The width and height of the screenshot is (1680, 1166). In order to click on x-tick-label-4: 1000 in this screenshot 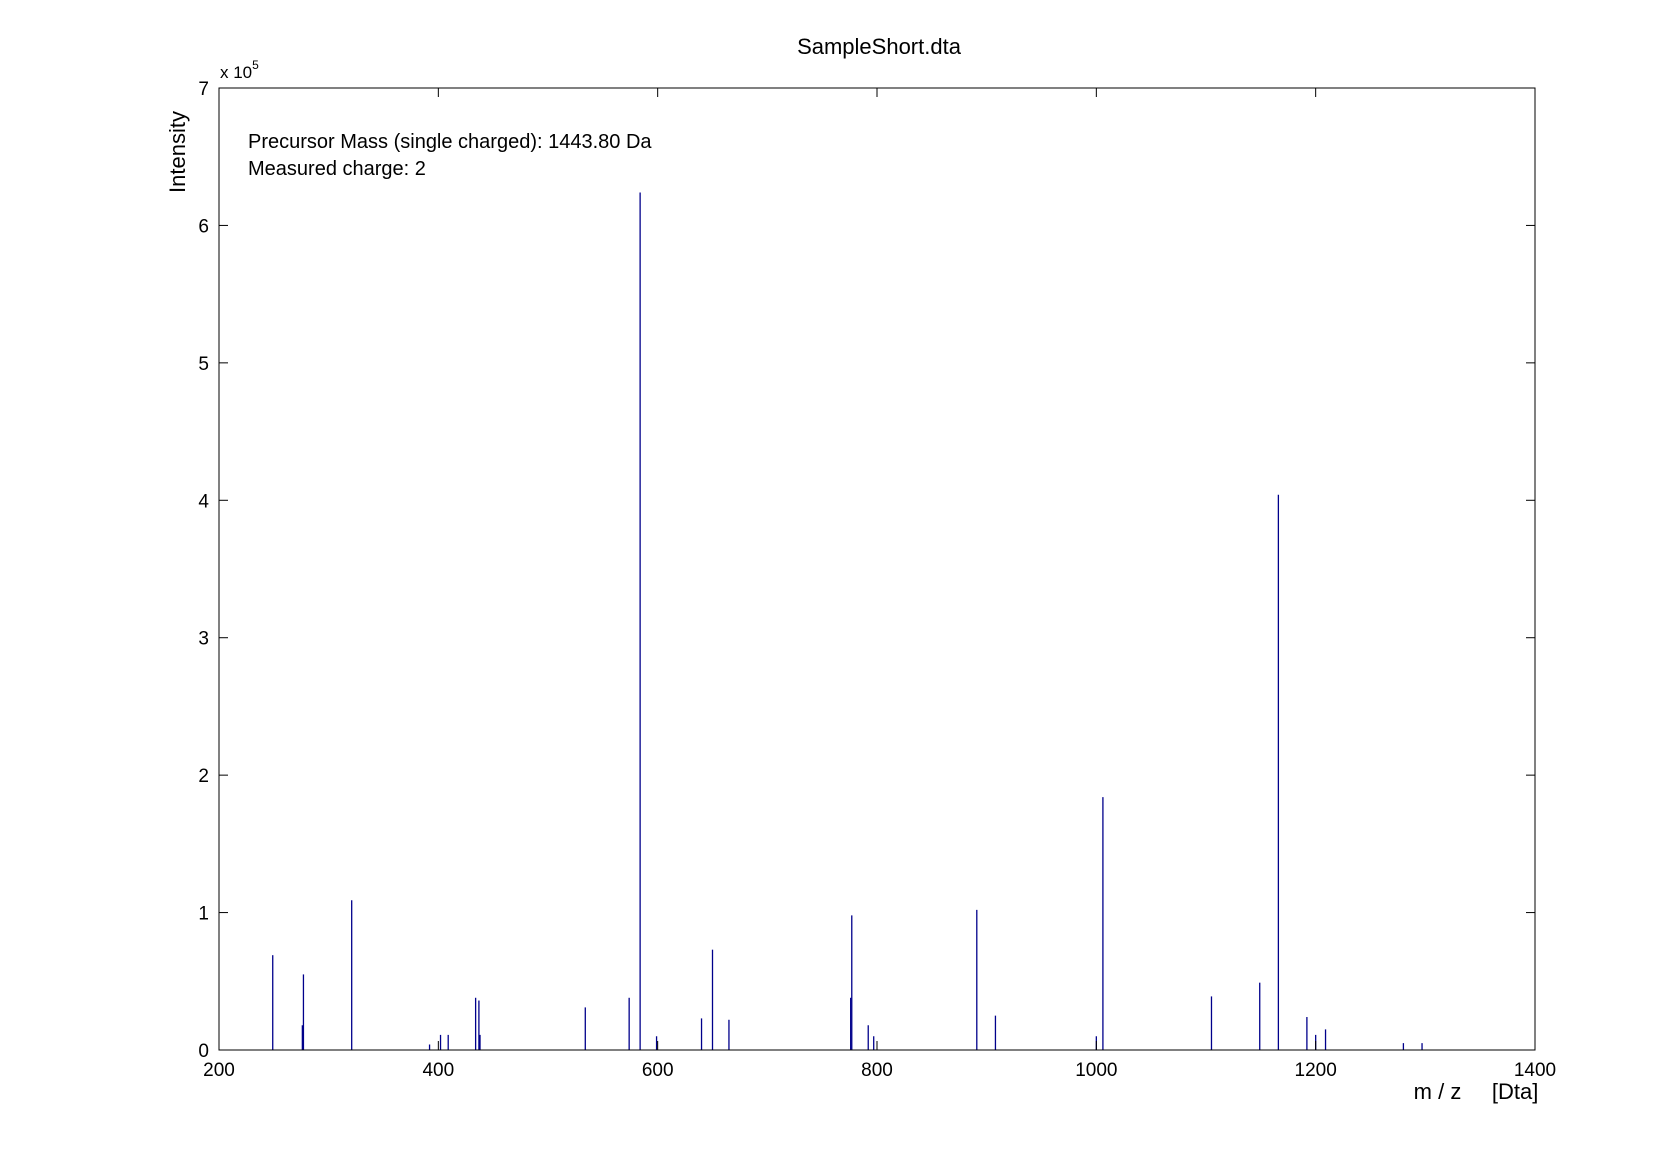, I will do `click(1096, 1070)`.